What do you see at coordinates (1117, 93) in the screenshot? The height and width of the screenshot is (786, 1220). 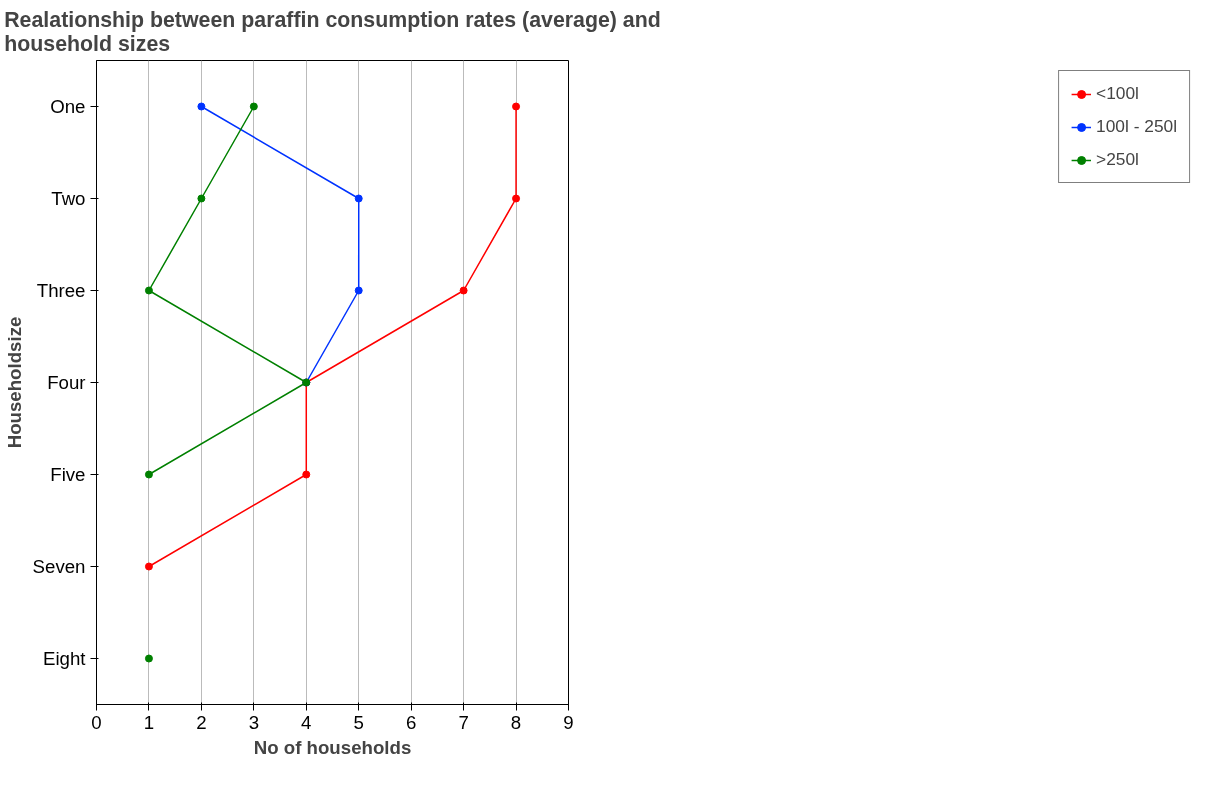 I see `legend-label: <100l` at bounding box center [1117, 93].